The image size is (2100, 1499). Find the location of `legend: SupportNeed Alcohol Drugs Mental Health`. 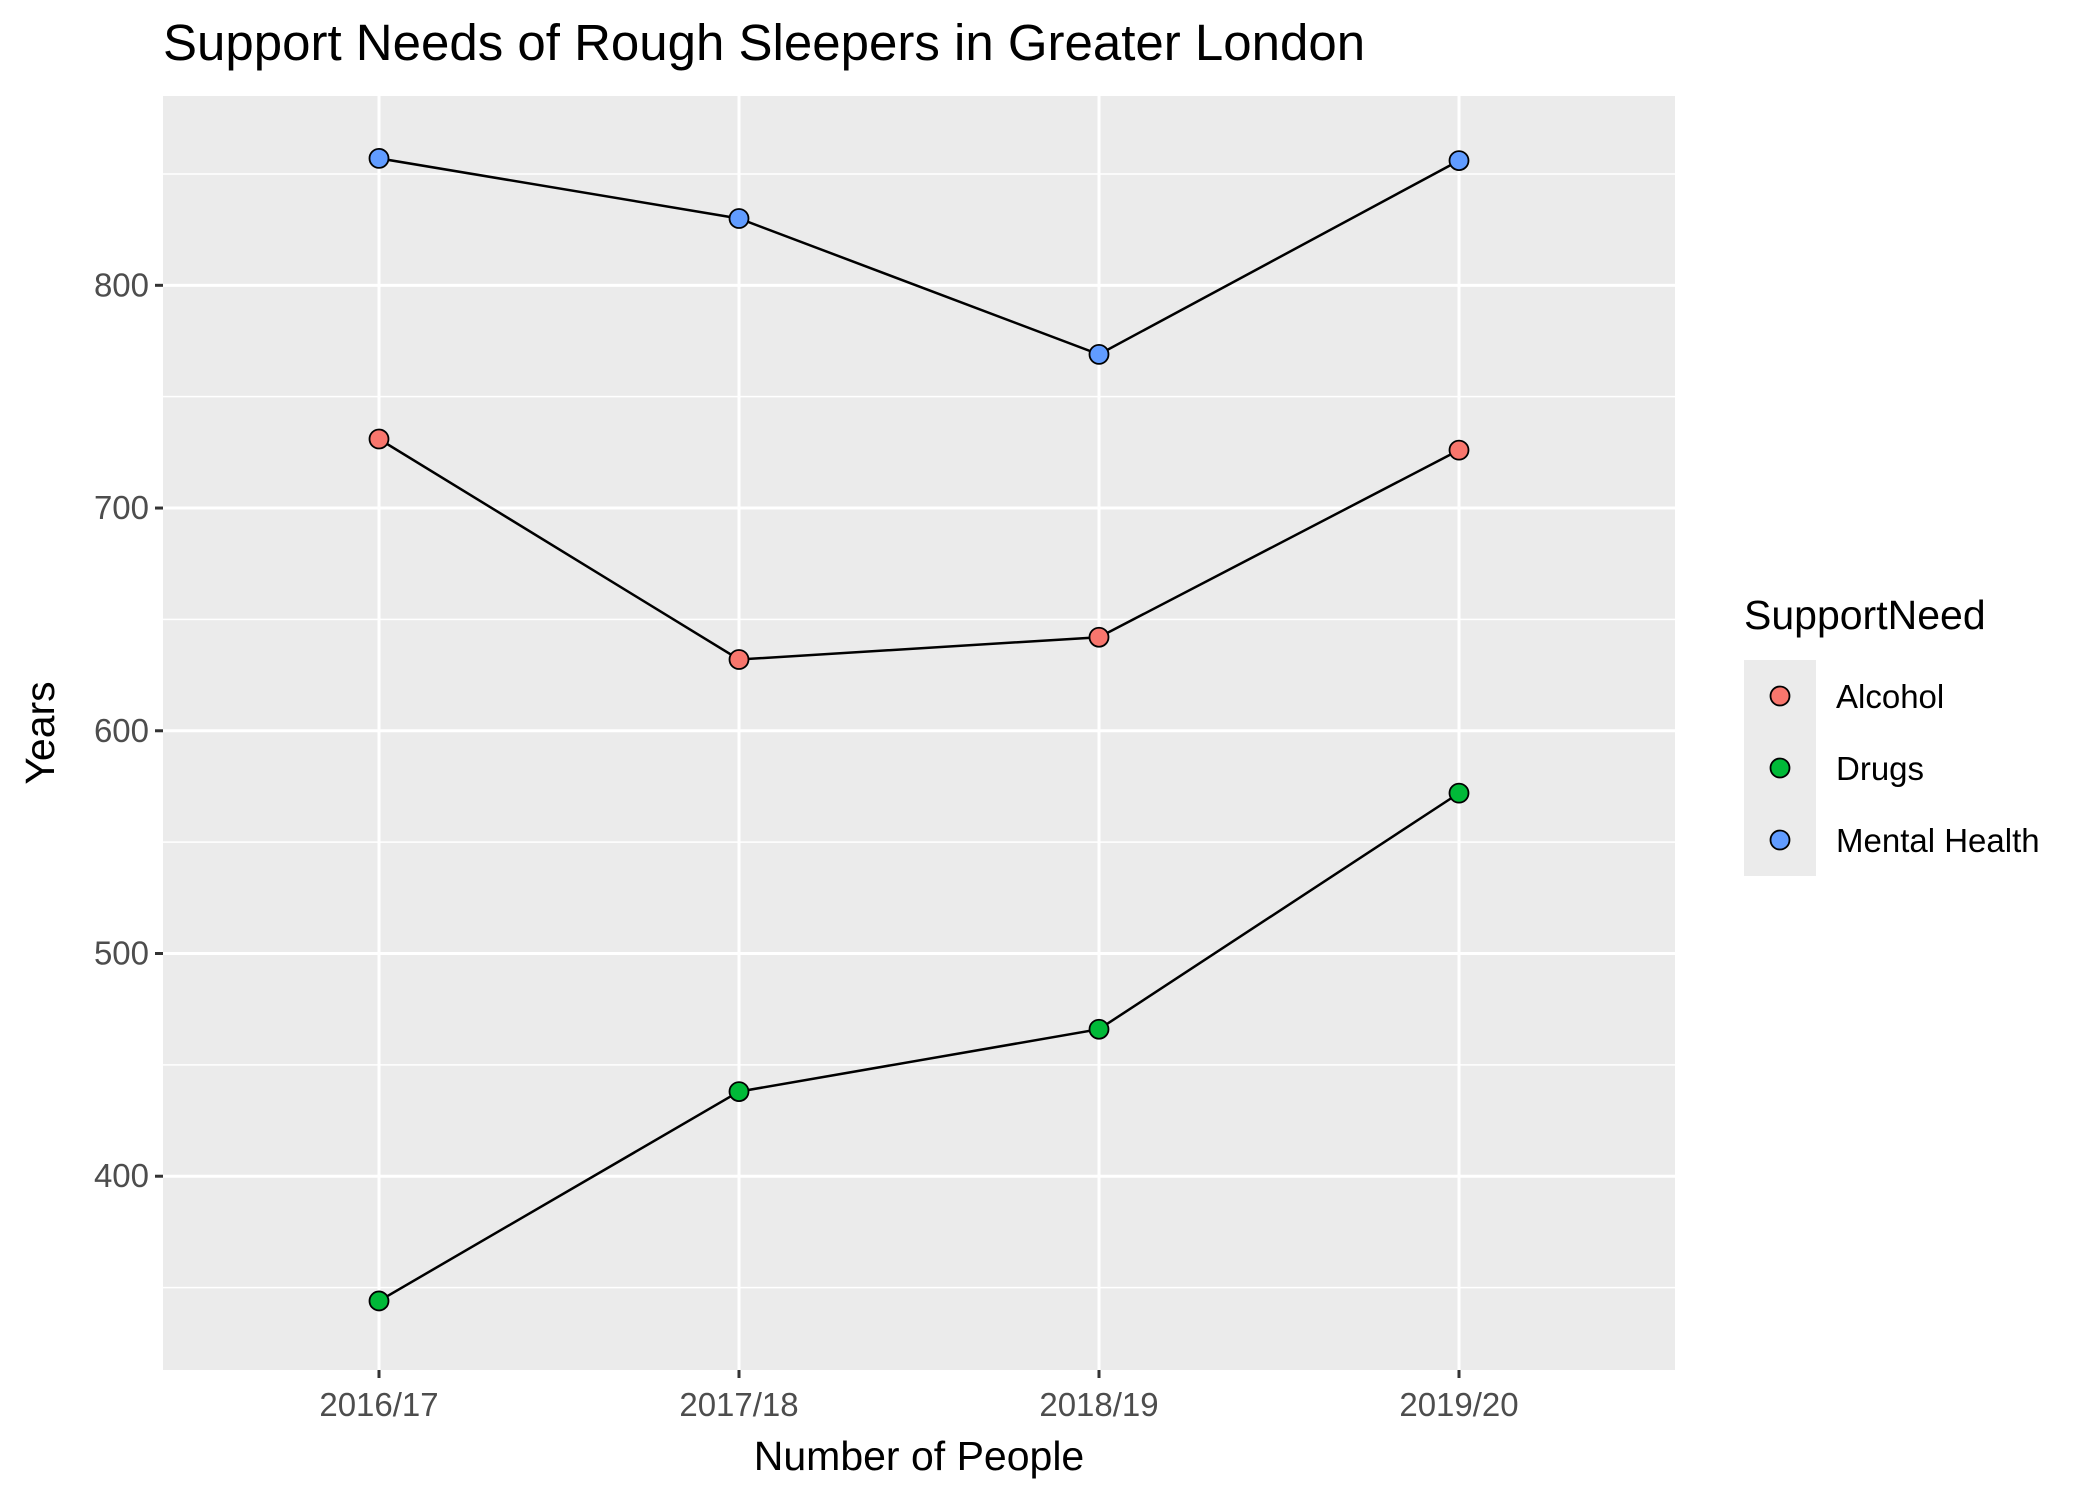

legend: SupportNeed Alcohol Drugs Mental Health is located at coordinates (1892, 734).